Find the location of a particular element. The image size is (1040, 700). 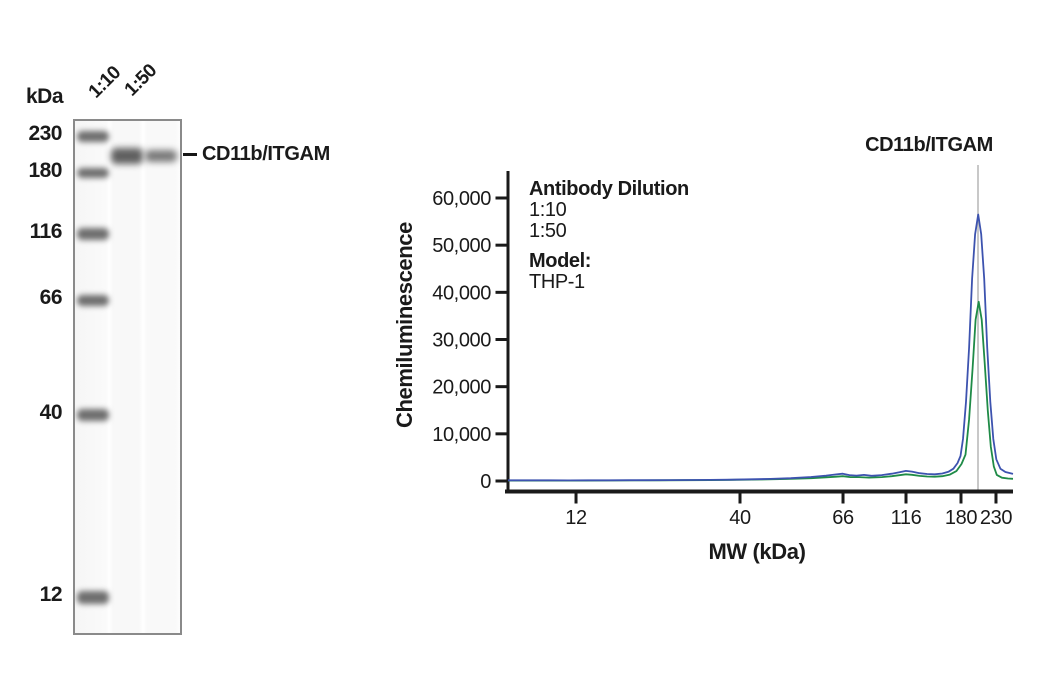

x-axis-ticks: 12 40 66 116 180 230 is located at coordinates (789, 511).